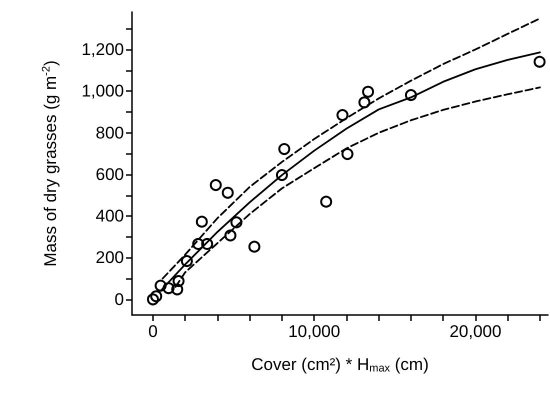 This screenshot has height=400, width=550. Describe the element at coordinates (314, 331) in the screenshot. I see `x-tick-label: 10,000` at that location.